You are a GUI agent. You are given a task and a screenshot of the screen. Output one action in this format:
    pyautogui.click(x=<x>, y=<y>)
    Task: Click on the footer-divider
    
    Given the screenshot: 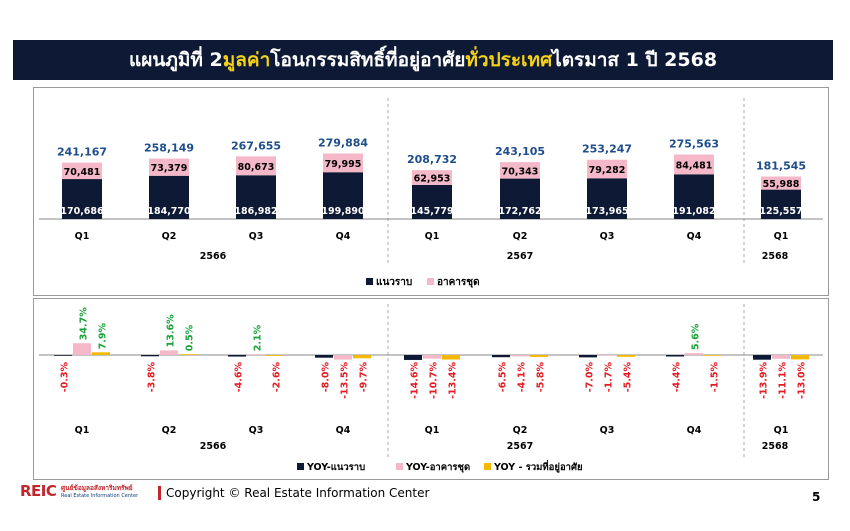 What is the action you would take?
    pyautogui.click(x=159, y=493)
    